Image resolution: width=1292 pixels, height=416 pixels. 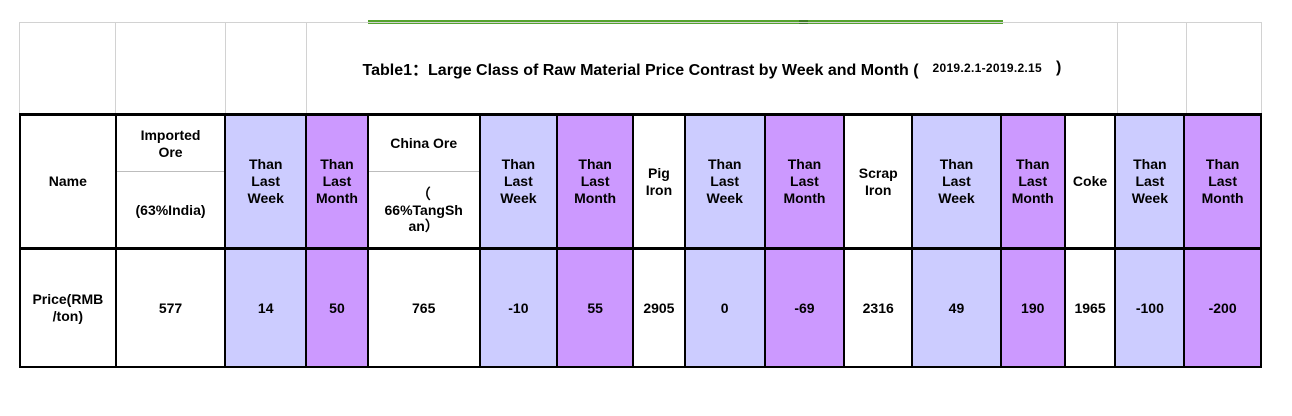 I want to click on value-text: 49, so click(x=956, y=307).